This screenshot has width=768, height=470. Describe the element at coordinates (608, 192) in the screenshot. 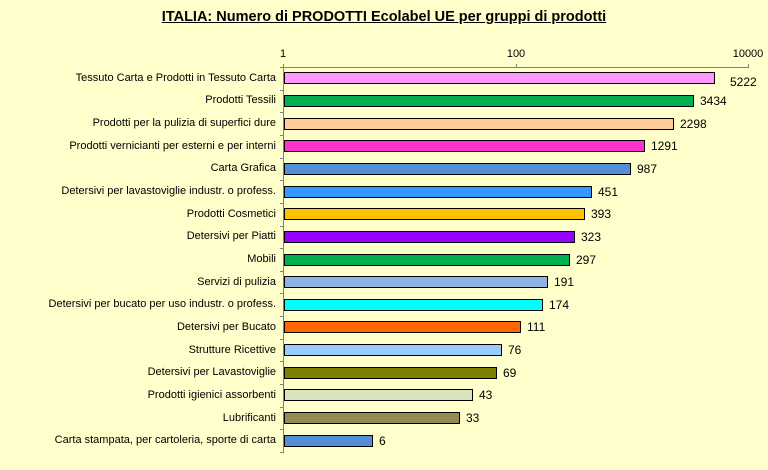

I see `value-label: 451` at that location.